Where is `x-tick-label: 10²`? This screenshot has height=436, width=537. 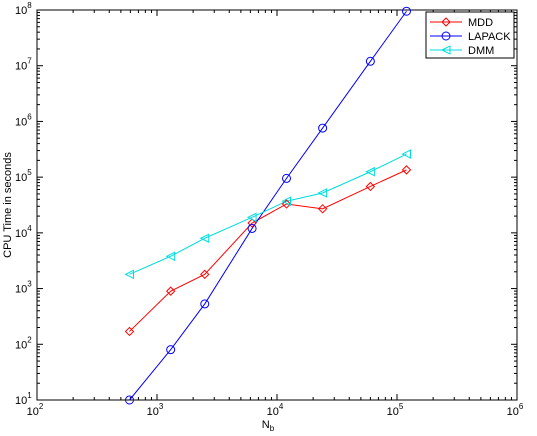
x-tick-label: 10² is located at coordinates (35, 410).